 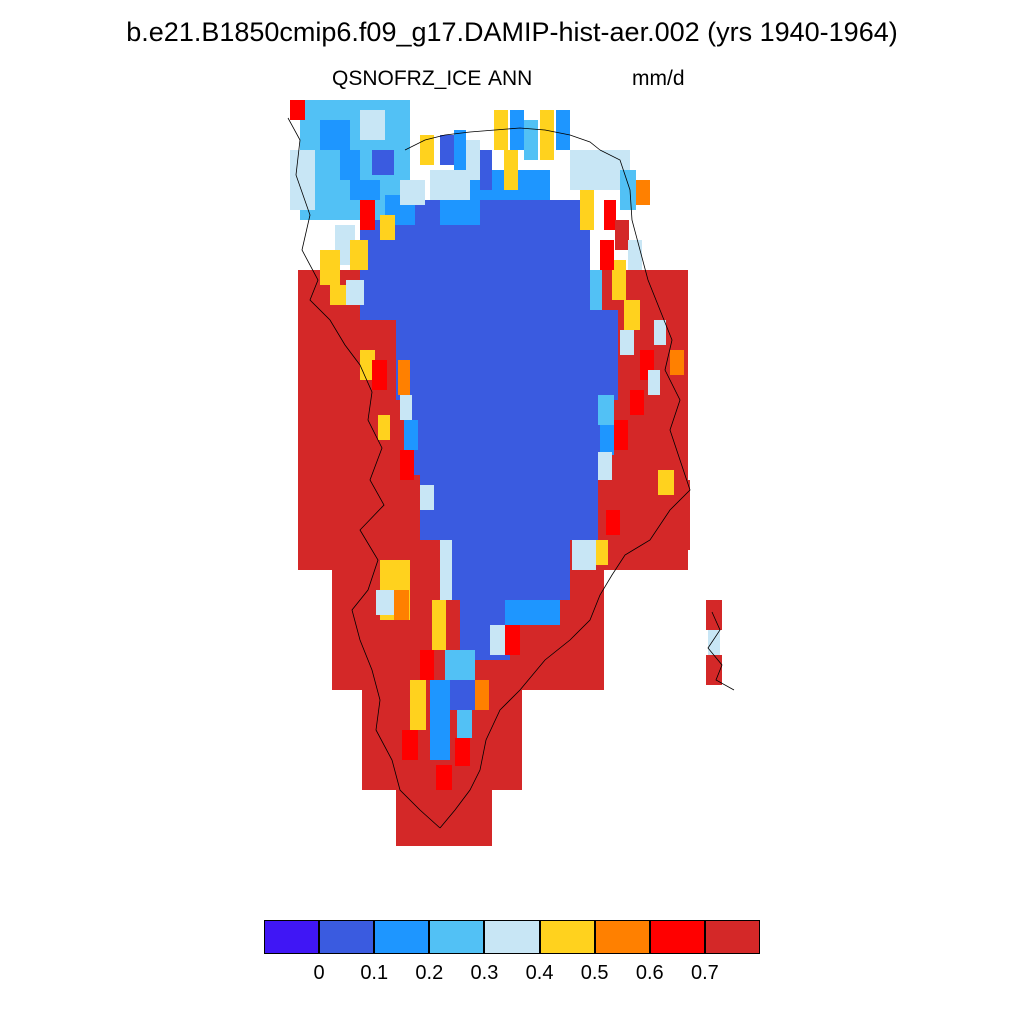 What do you see at coordinates (721, 651) in the screenshot?
I see `coastline-island` at bounding box center [721, 651].